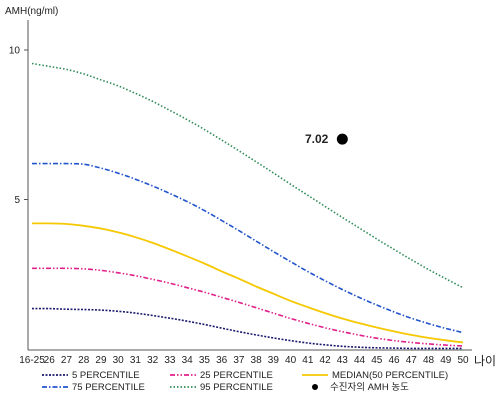 The width and height of the screenshot is (500, 400). What do you see at coordinates (236, 387) in the screenshot?
I see `legend-label: 95 PERCENTILE` at bounding box center [236, 387].